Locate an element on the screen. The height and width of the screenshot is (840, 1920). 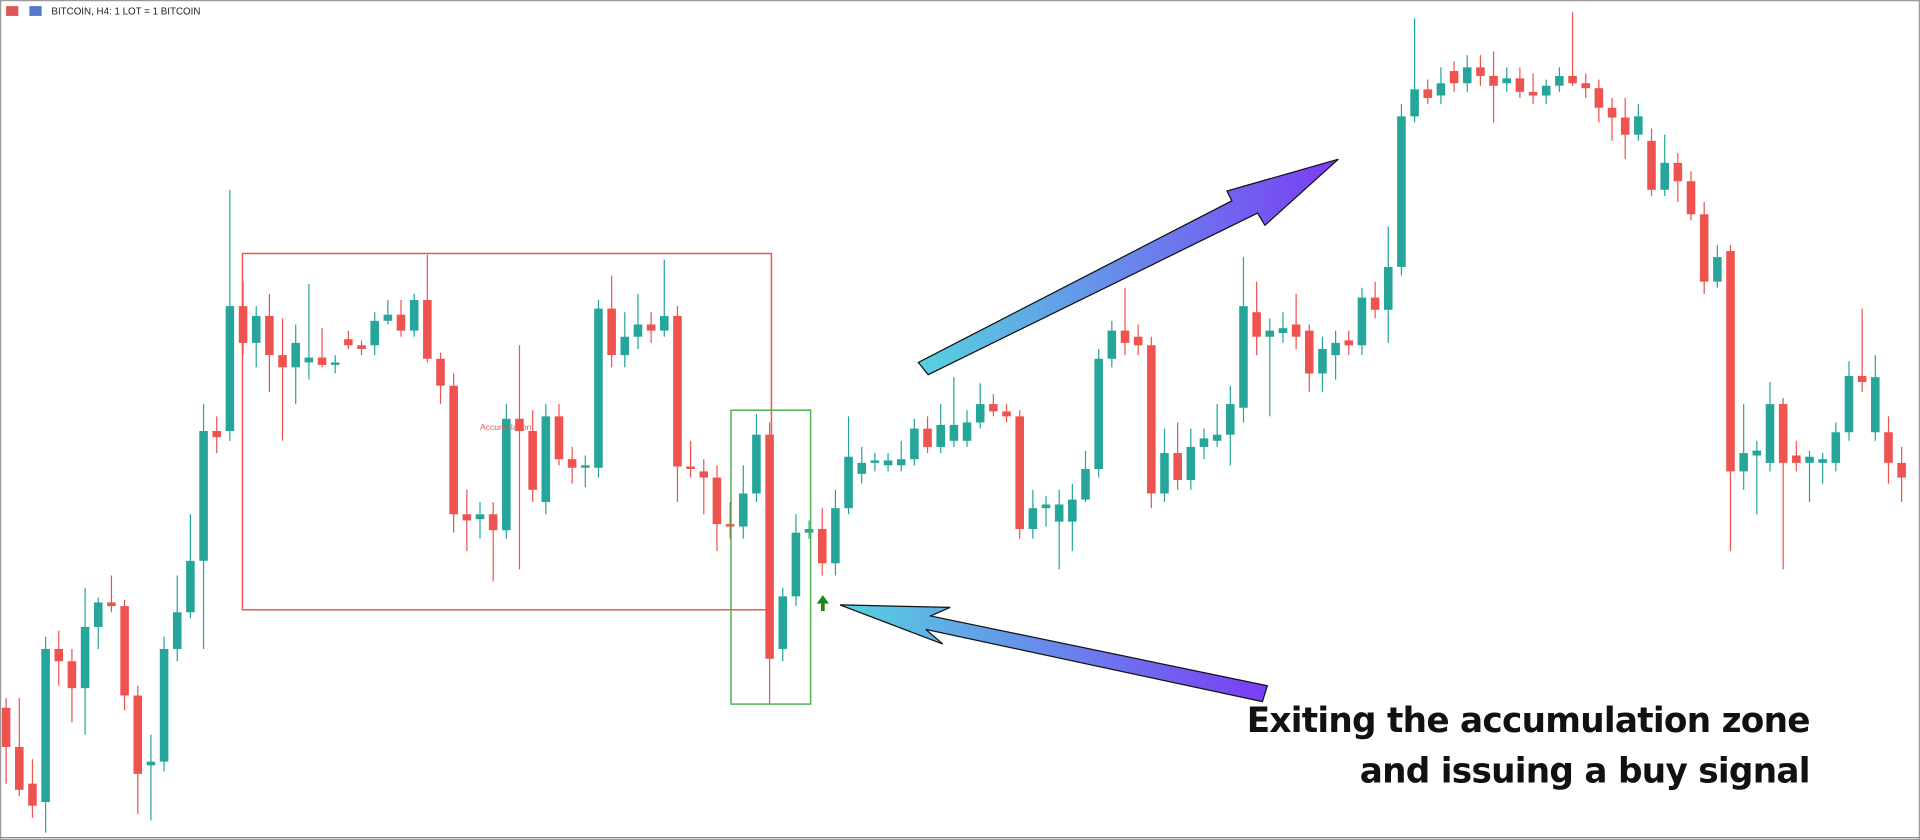
annotation-line: and issuing a buy signal is located at coordinates (1585, 771).